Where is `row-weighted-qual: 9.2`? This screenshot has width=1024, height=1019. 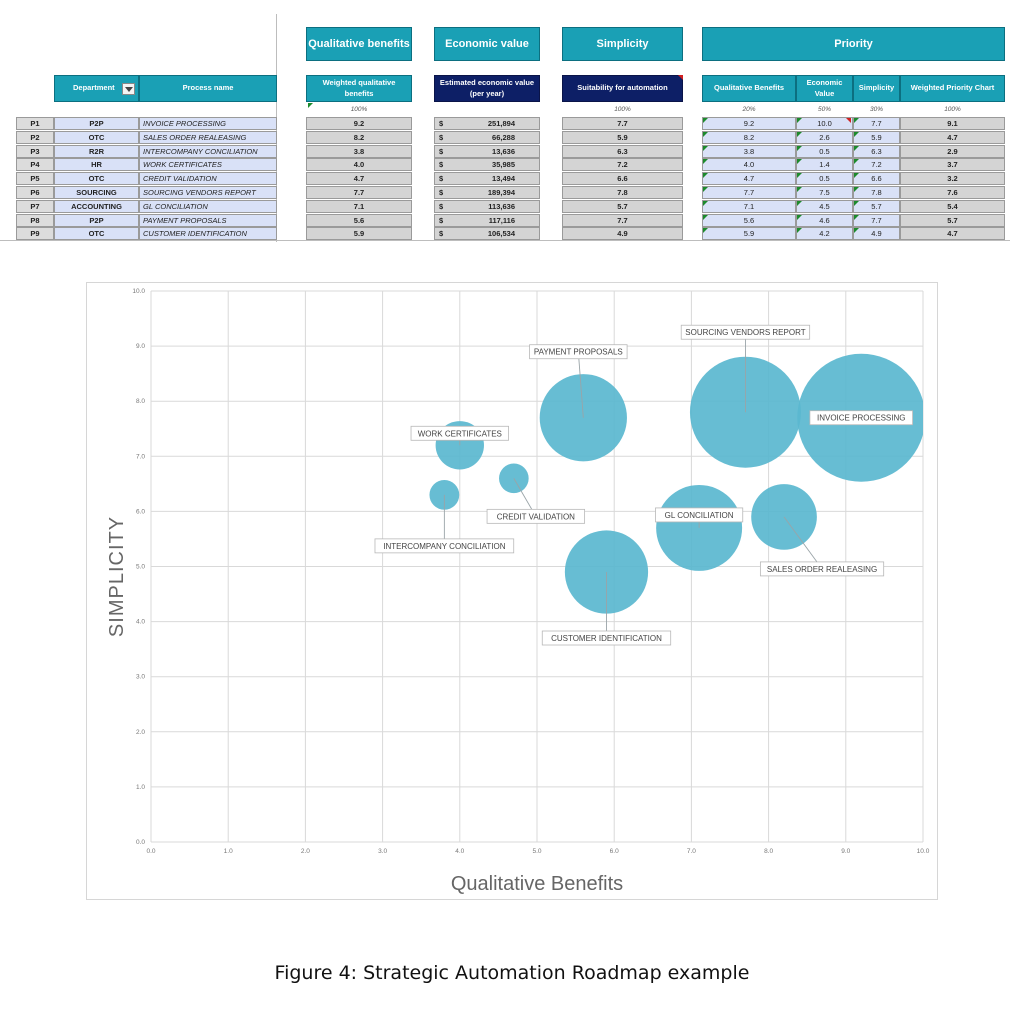 row-weighted-qual: 9.2 is located at coordinates (359, 123).